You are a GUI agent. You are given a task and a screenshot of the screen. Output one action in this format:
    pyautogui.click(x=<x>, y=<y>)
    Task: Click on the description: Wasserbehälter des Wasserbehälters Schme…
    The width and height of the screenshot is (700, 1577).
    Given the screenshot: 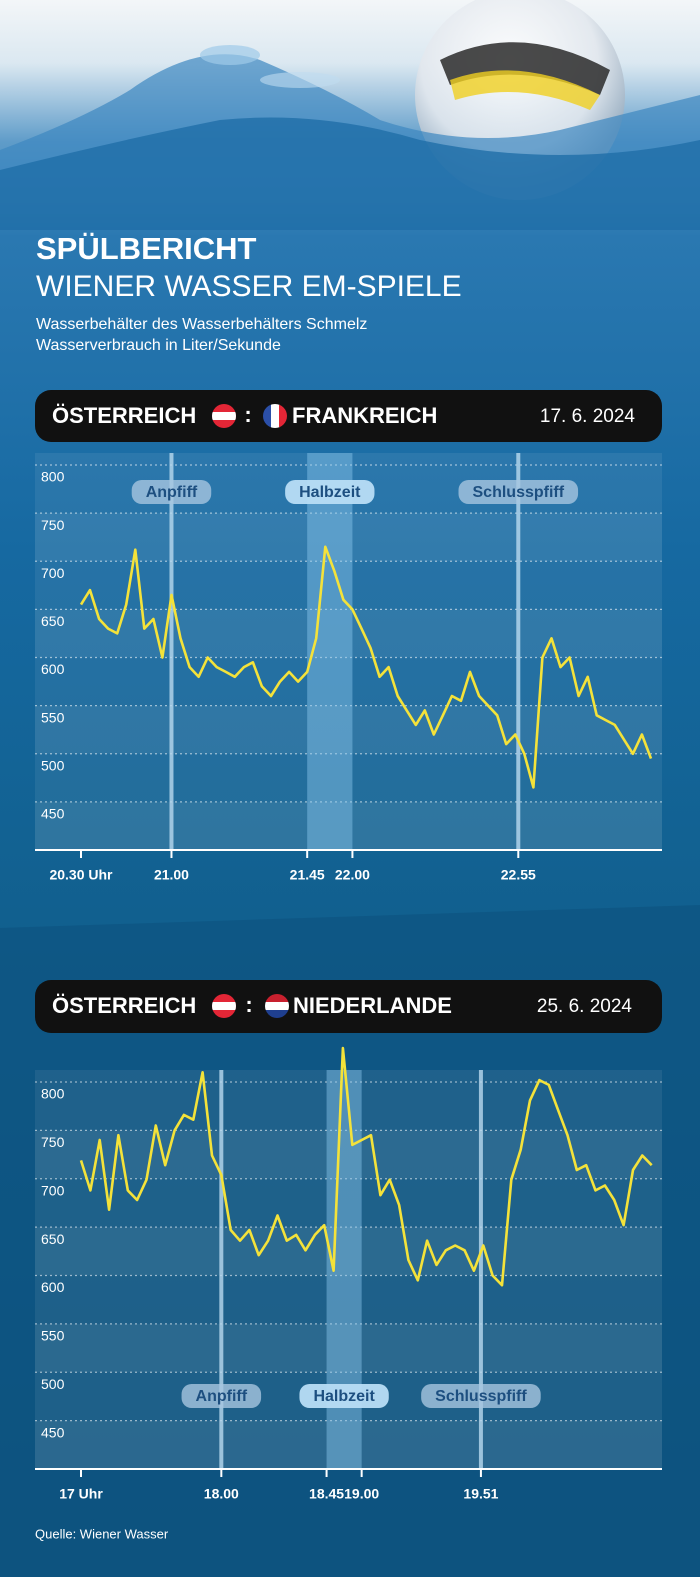 What is the action you would take?
    pyautogui.click(x=201, y=324)
    